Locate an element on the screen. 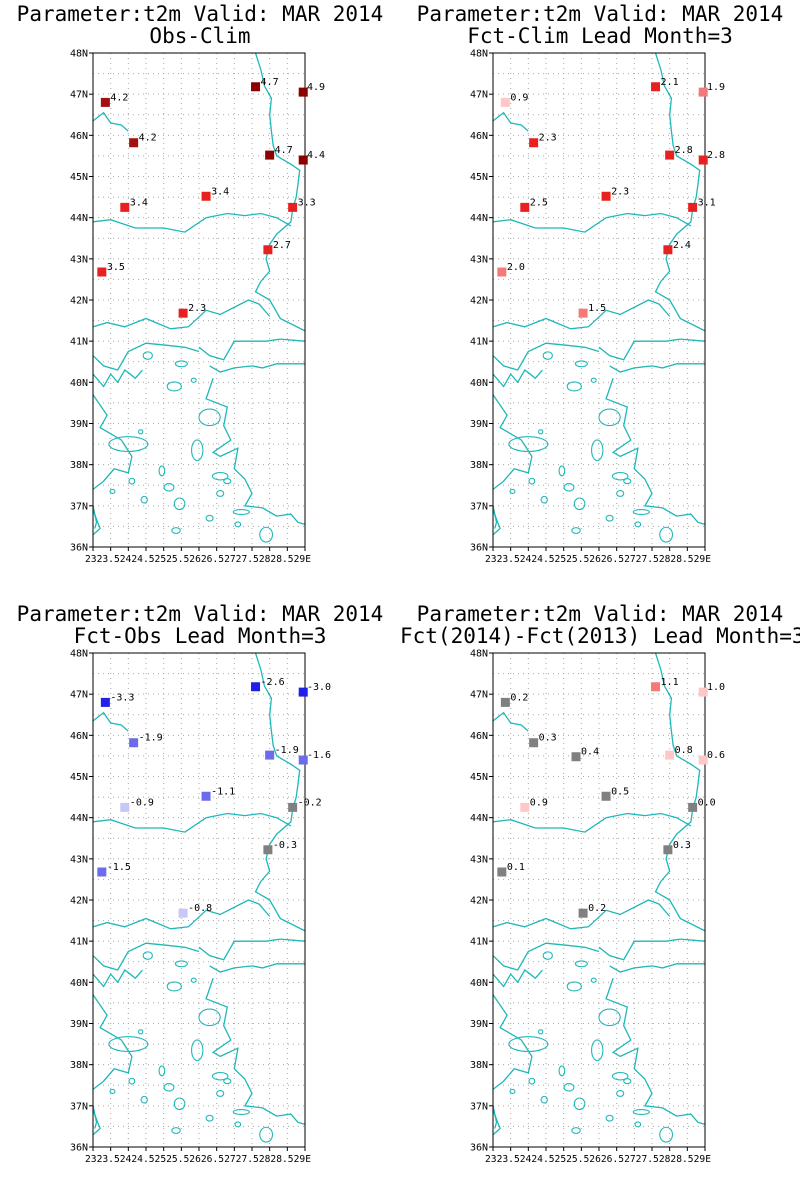 Image resolution: width=800 pixels, height=1200 pixels. station-value-label: 2.7 is located at coordinates (282, 245).